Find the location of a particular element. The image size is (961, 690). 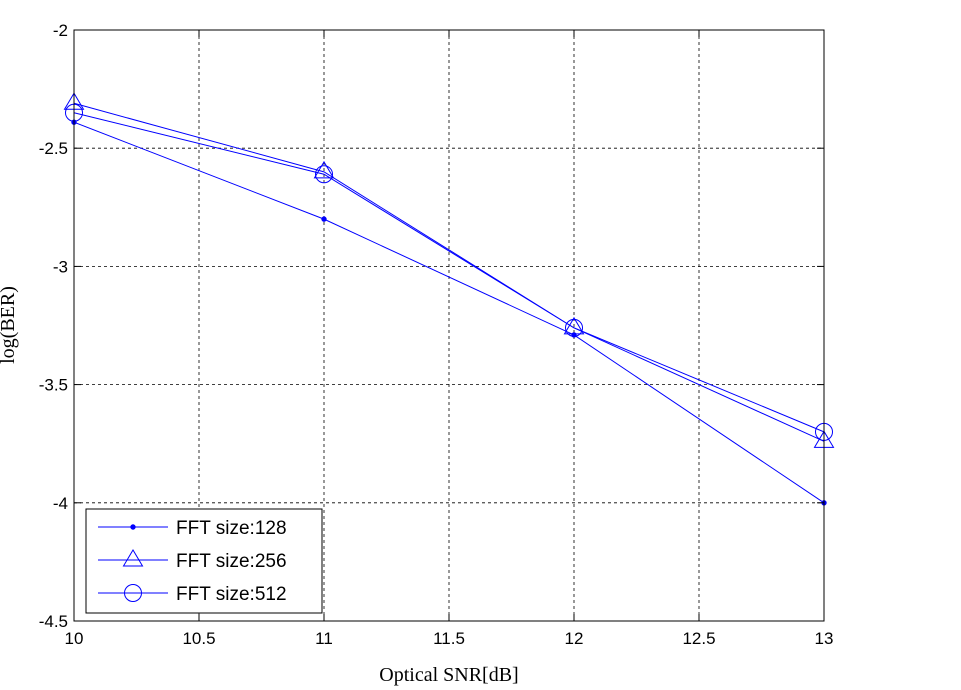

y-tick-label: -3 is located at coordinates (60, 266).